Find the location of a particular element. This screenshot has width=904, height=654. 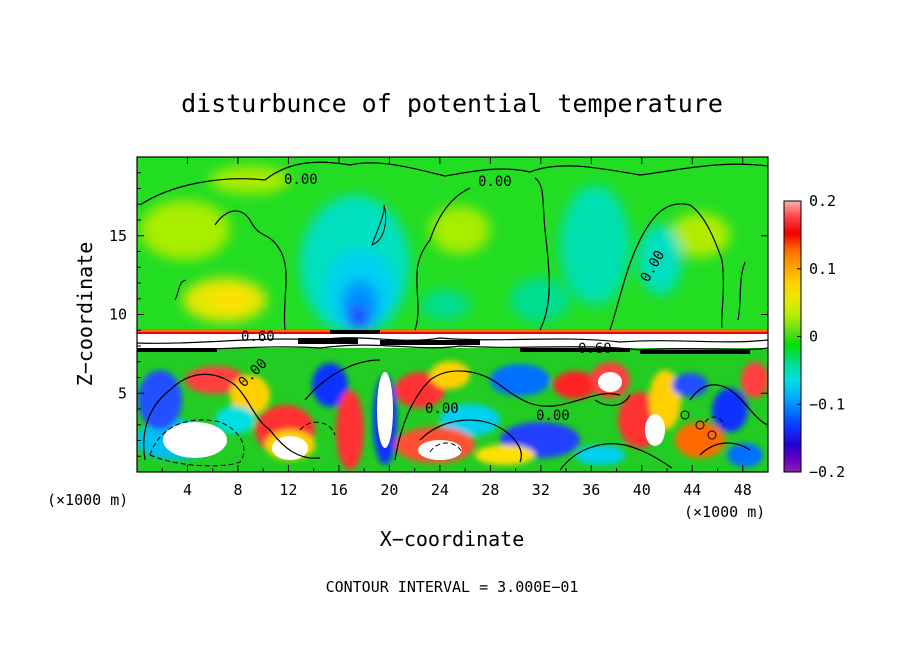

x-tick-label: 12 is located at coordinates (288, 490).